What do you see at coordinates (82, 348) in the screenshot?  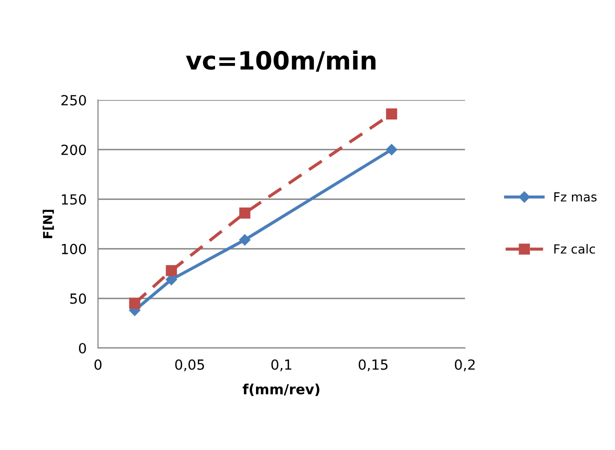 I see `y-tick-label: 0` at bounding box center [82, 348].